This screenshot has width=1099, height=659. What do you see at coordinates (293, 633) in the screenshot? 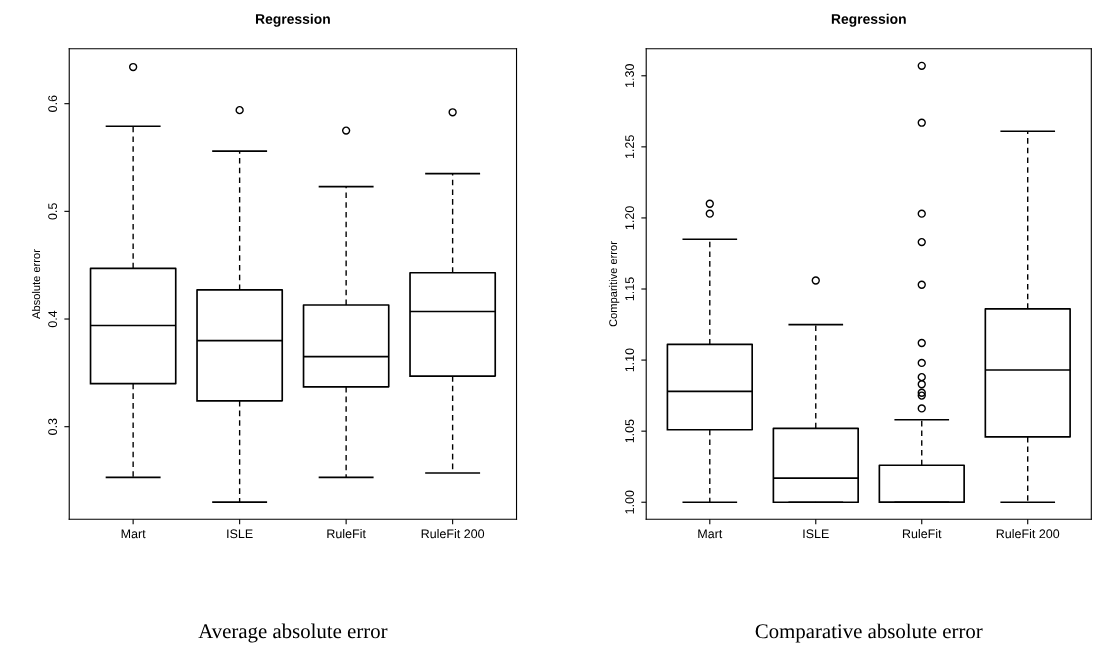
I see `text: Average absolute error` at bounding box center [293, 633].